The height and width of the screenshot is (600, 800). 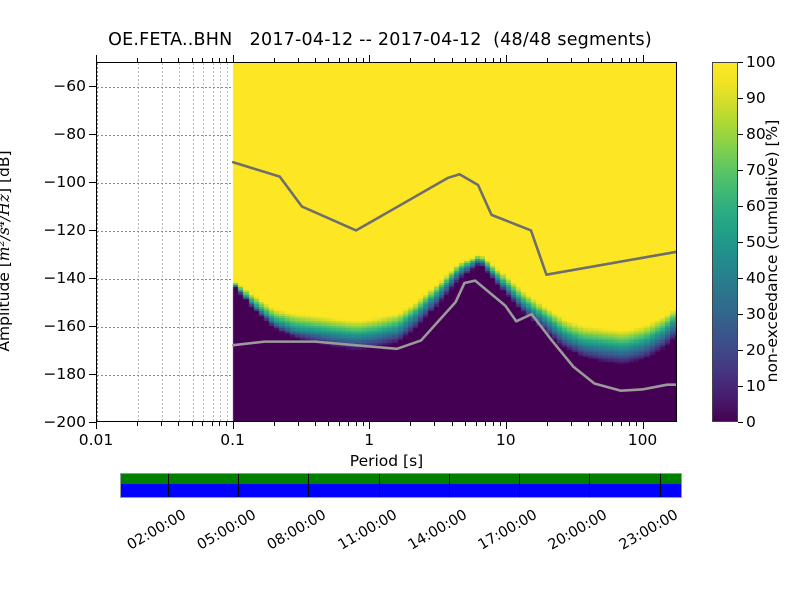 I want to click on x-tick-label: 10, so click(x=505, y=440).